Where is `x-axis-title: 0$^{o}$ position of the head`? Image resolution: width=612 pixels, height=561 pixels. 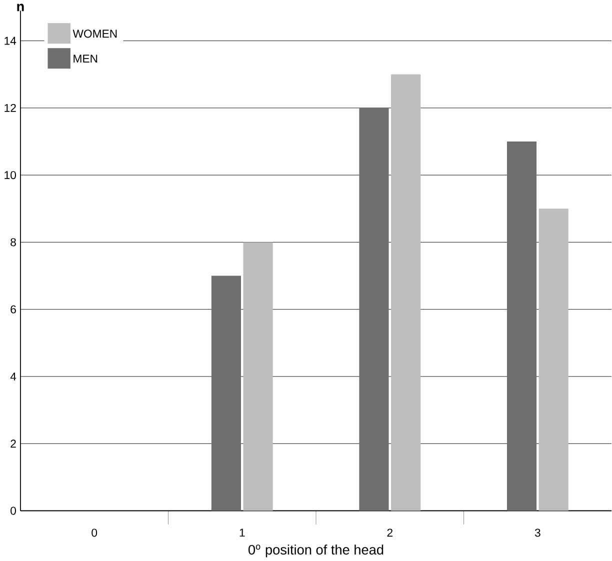 x-axis-title: 0$^{o}$ position of the head is located at coordinates (316, 551).